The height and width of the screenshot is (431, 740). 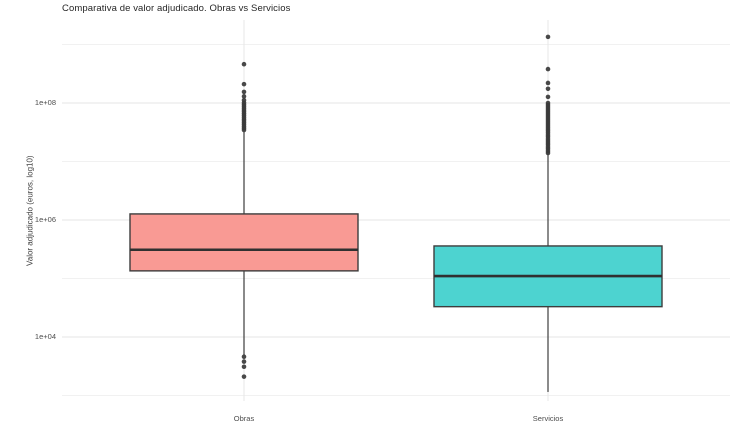 What do you see at coordinates (244, 418) in the screenshot?
I see `x-tick-label: Obras` at bounding box center [244, 418].